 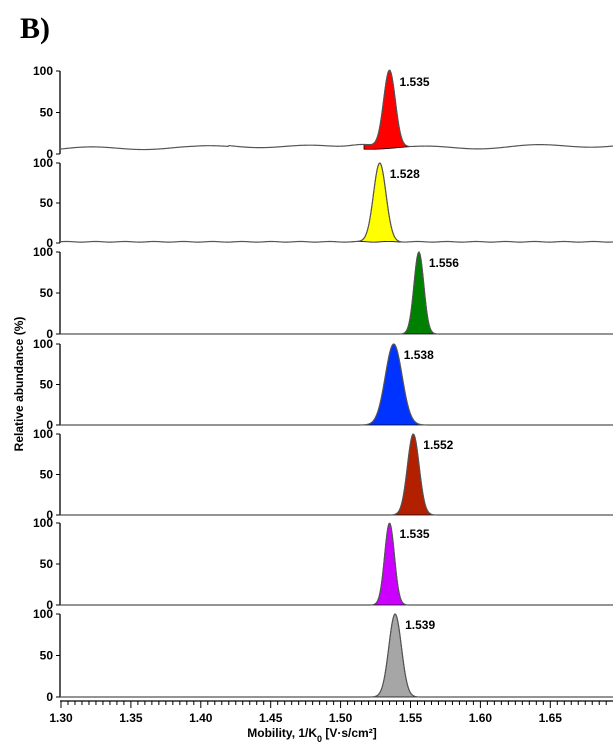 What do you see at coordinates (282, 733) in the screenshot?
I see `x-axis-title-main: Mobility, 1/K` at bounding box center [282, 733].